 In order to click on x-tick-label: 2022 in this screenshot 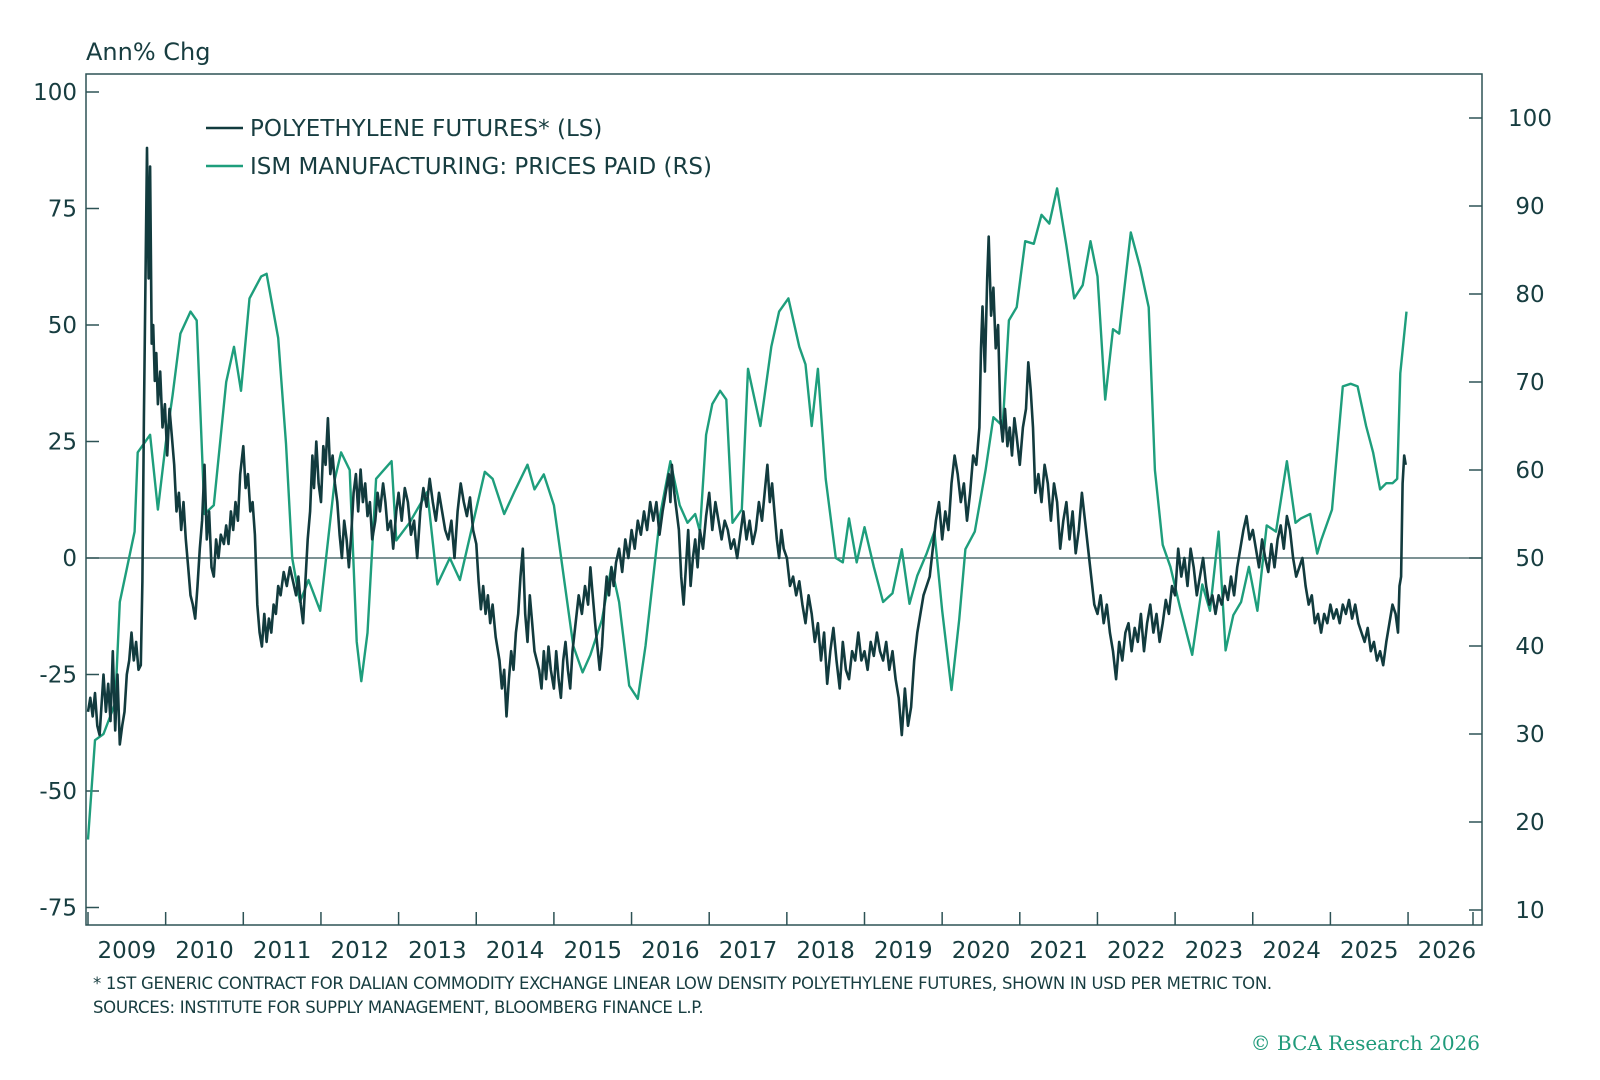, I will do `click(1136, 951)`.